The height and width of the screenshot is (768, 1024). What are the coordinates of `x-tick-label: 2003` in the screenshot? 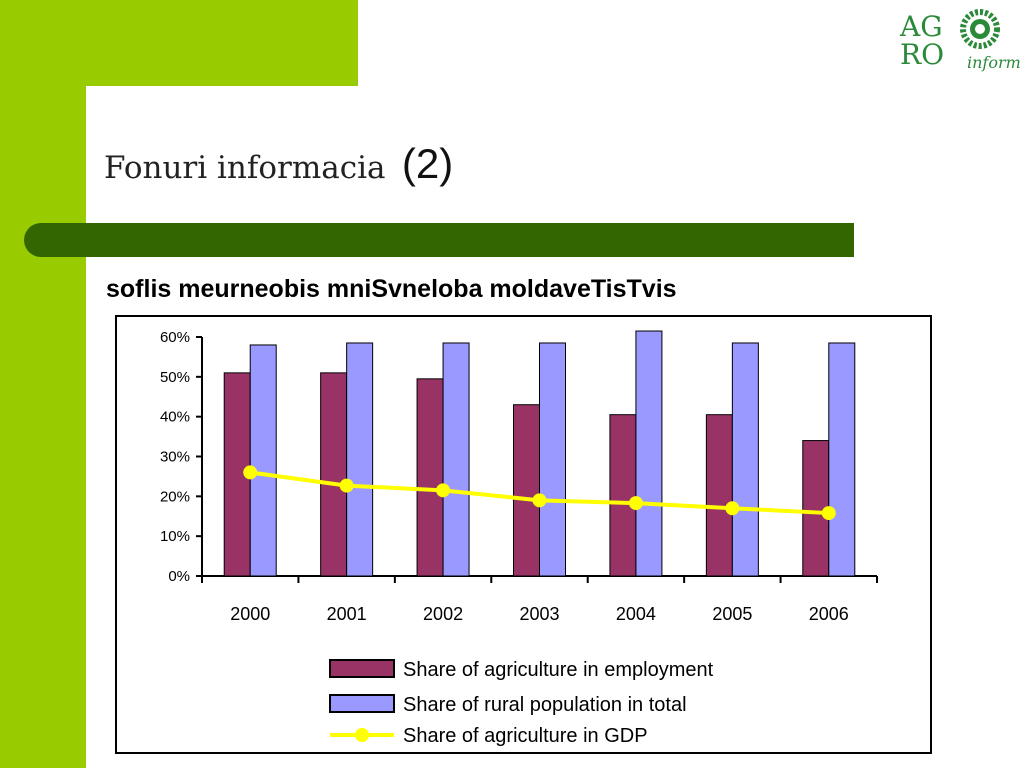 It's located at (539, 614).